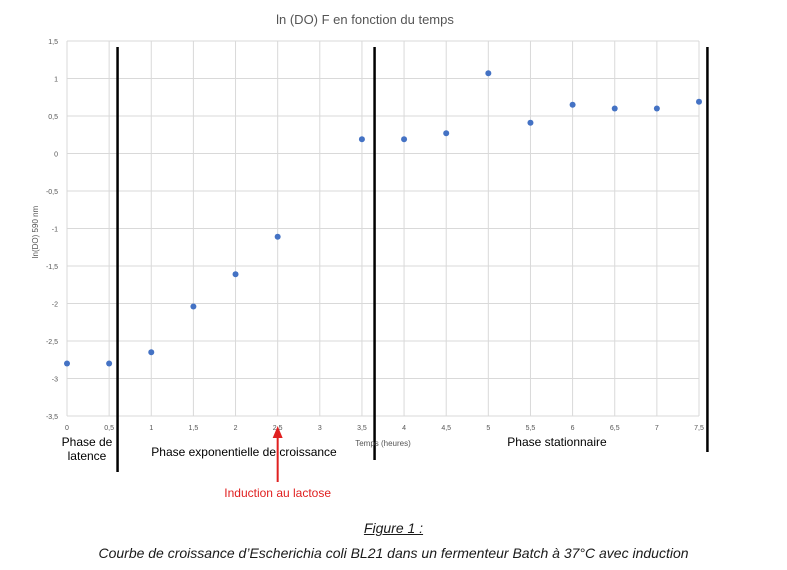  What do you see at coordinates (404, 428) in the screenshot?
I see `x-tick-label: 4` at bounding box center [404, 428].